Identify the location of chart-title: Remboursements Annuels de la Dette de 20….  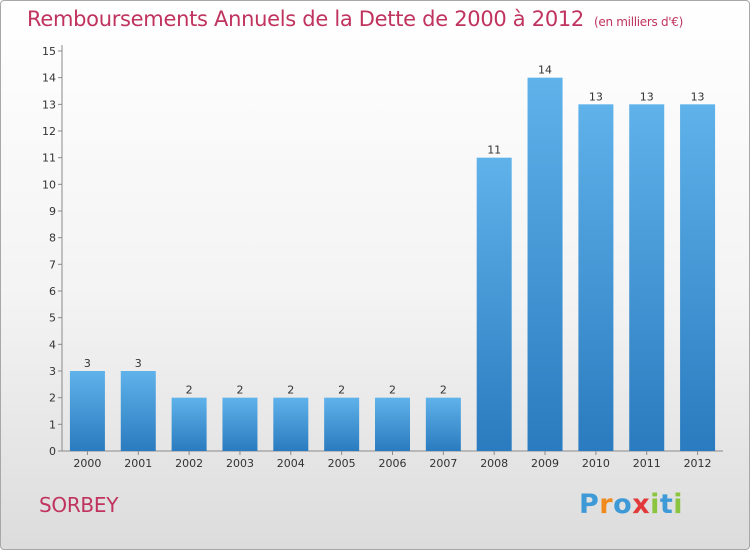
(355, 19).